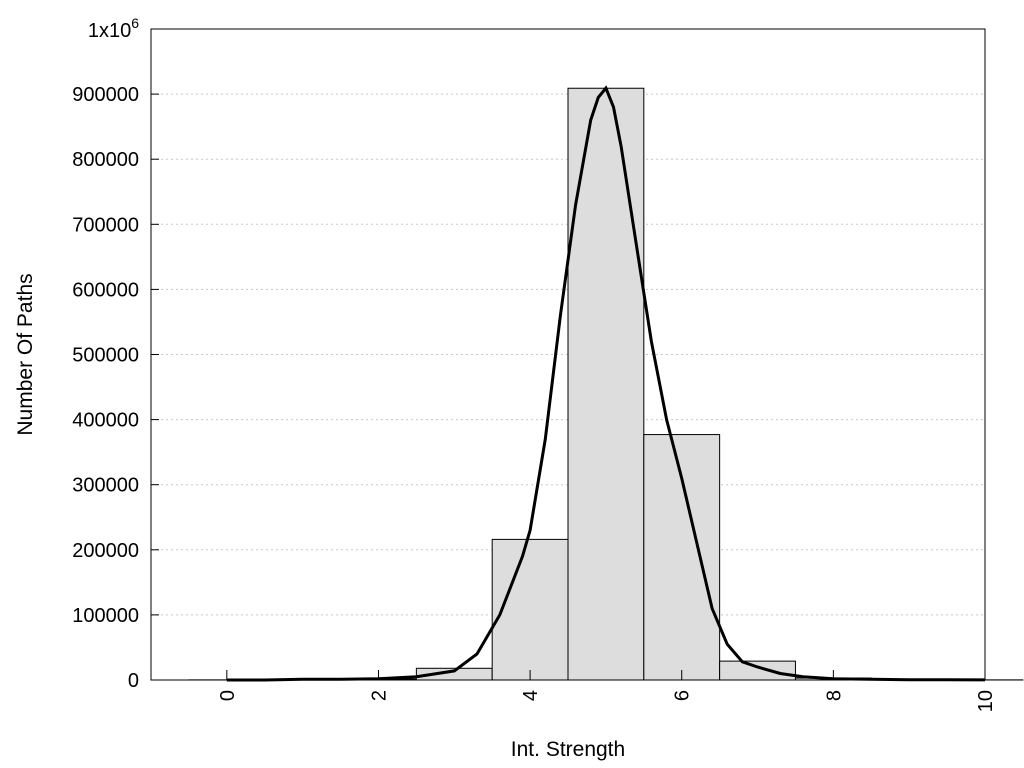  I want to click on x-tick-label: 2, so click(379, 695).